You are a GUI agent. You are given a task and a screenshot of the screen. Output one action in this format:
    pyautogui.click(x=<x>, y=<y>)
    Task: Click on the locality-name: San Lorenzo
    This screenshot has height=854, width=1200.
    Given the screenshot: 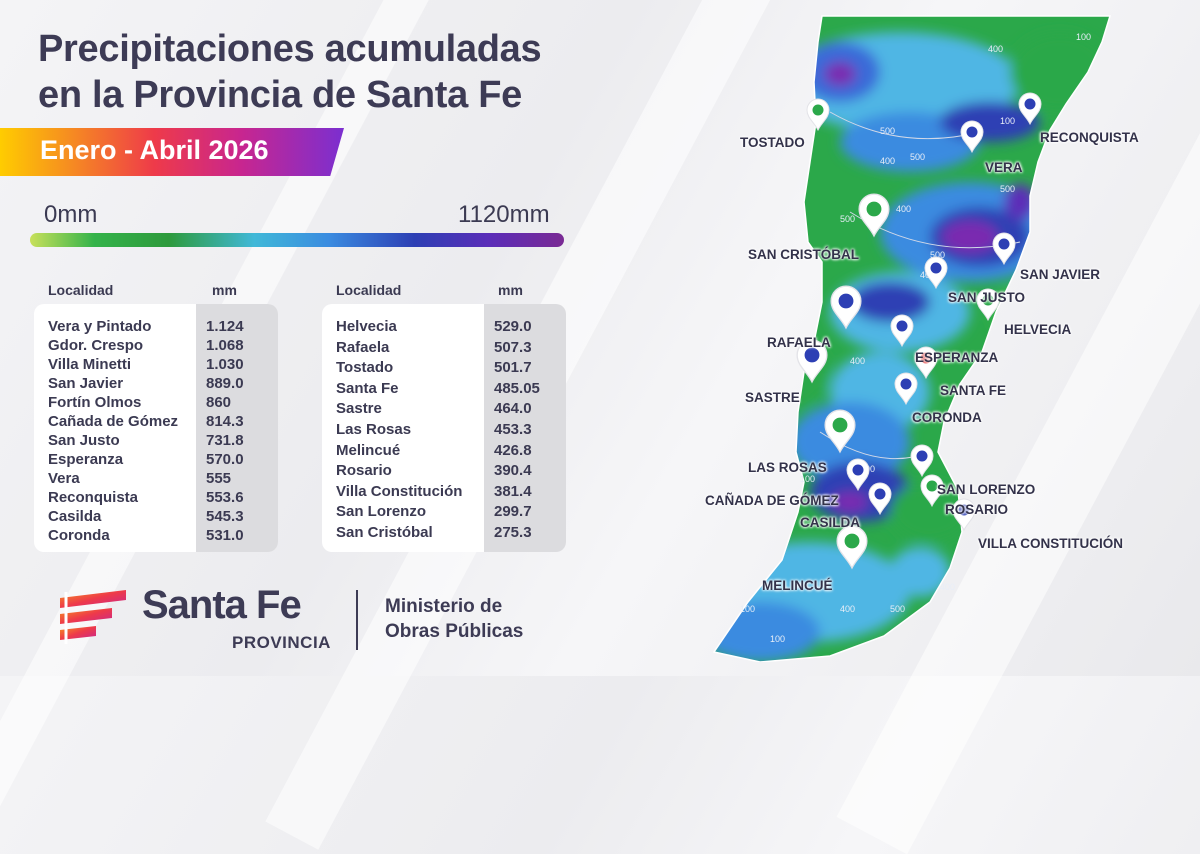 What is the action you would take?
    pyautogui.click(x=381, y=512)
    